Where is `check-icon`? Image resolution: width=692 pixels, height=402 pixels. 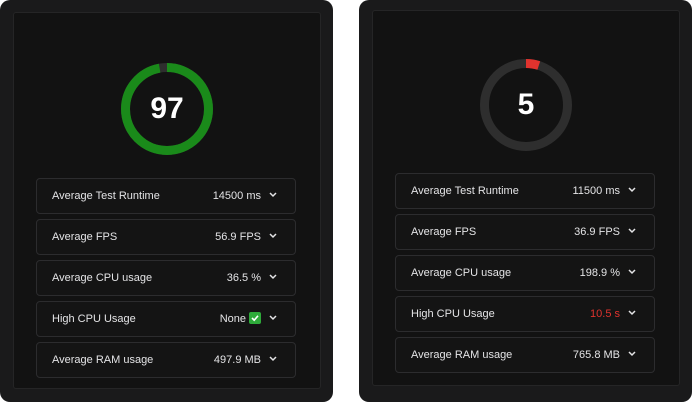 check-icon is located at coordinates (255, 318).